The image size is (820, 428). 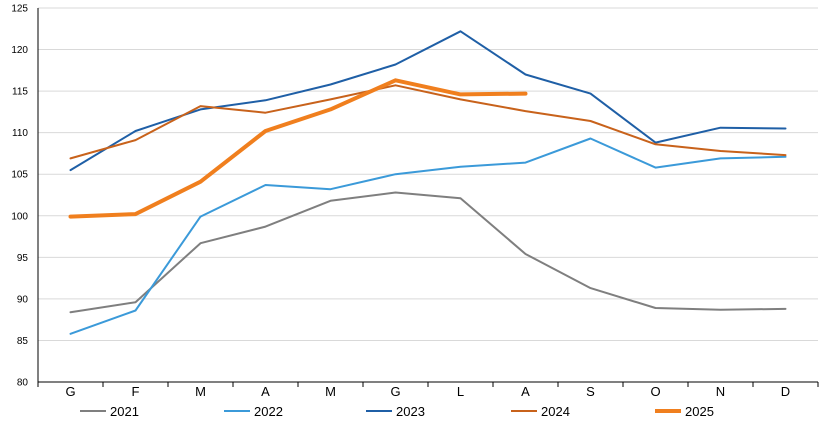 What do you see at coordinates (124, 411) in the screenshot?
I see `legend-label: 2021` at bounding box center [124, 411].